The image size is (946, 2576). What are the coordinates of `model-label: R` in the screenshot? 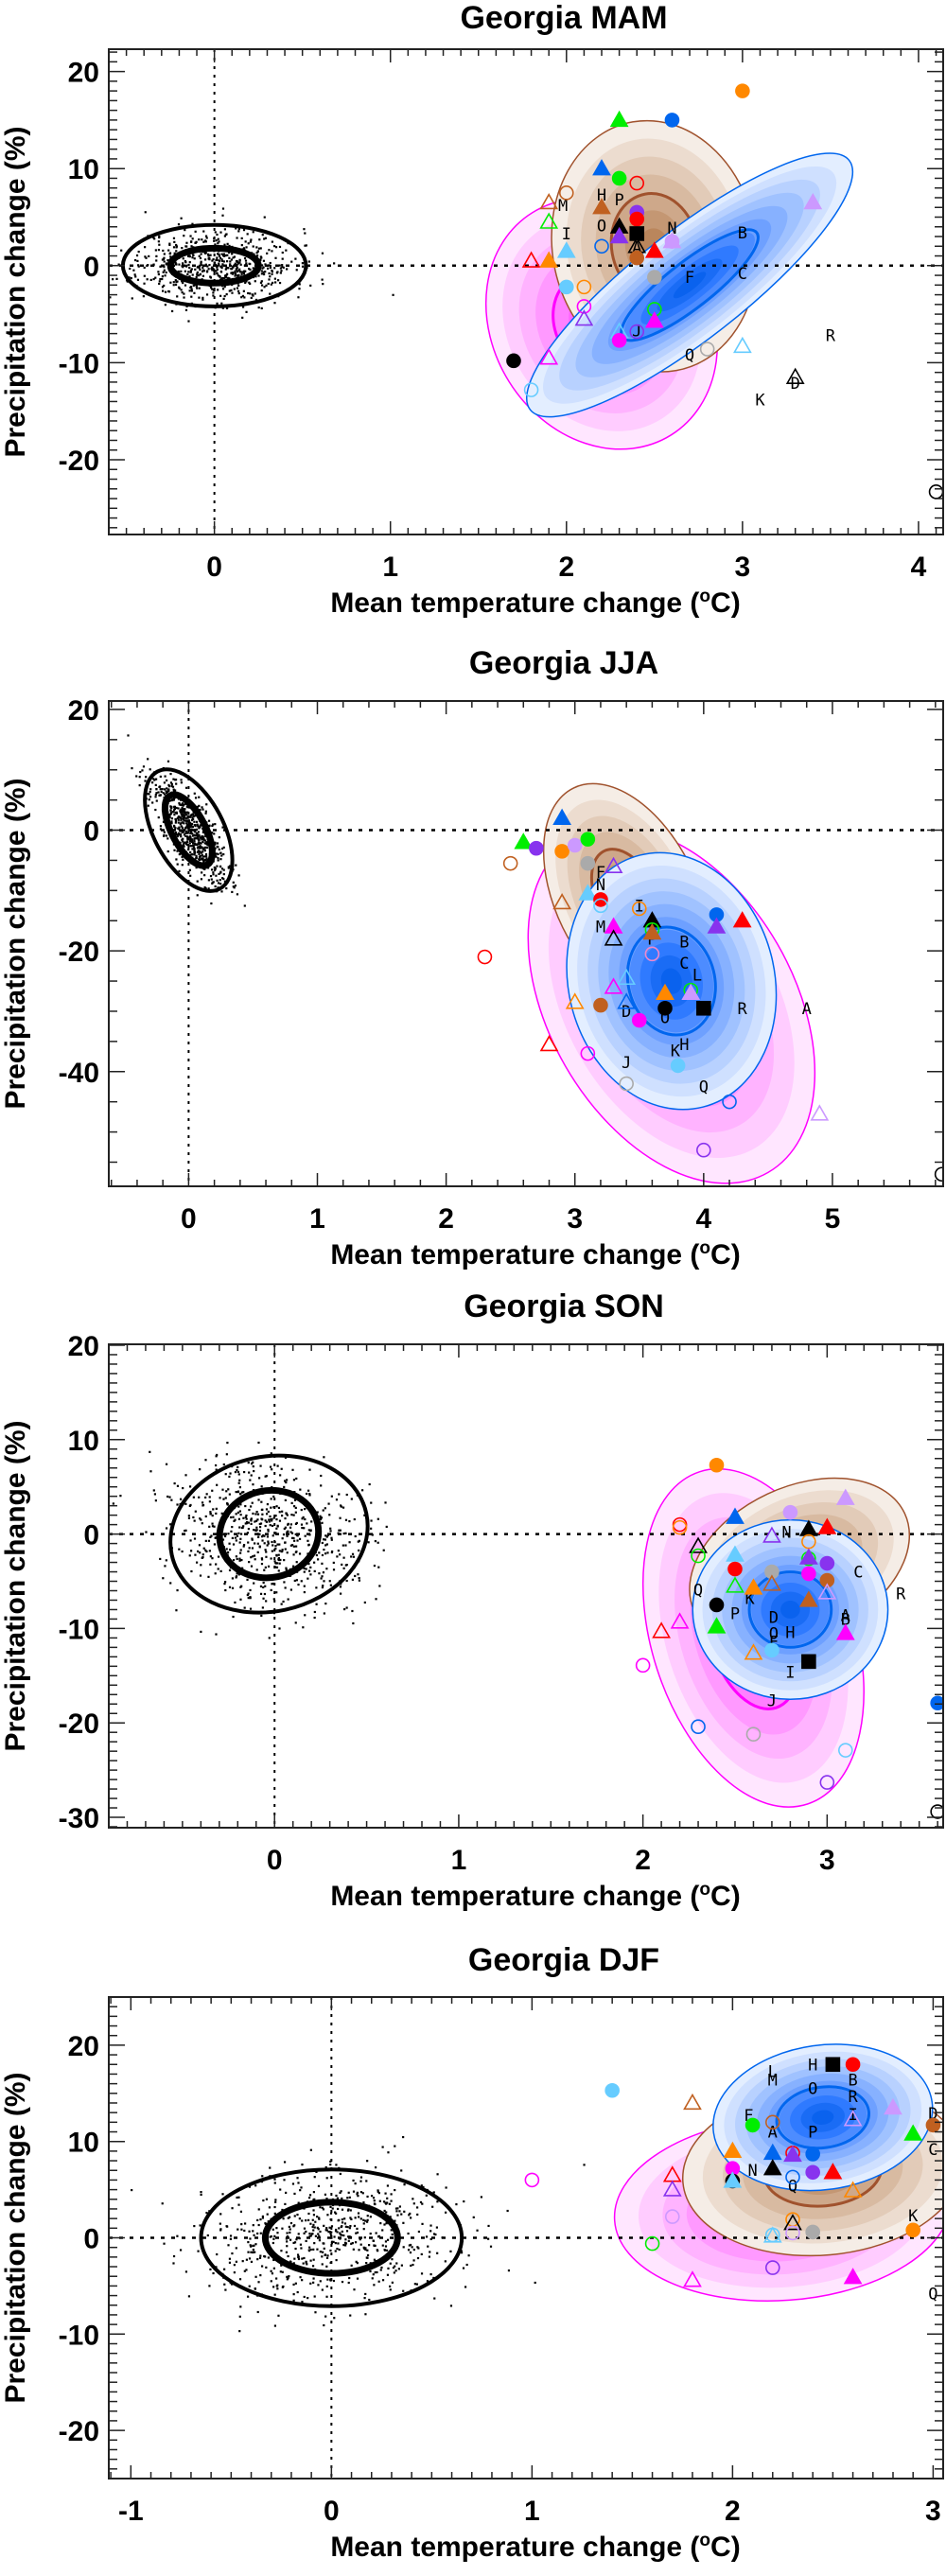 It's located at (743, 1009).